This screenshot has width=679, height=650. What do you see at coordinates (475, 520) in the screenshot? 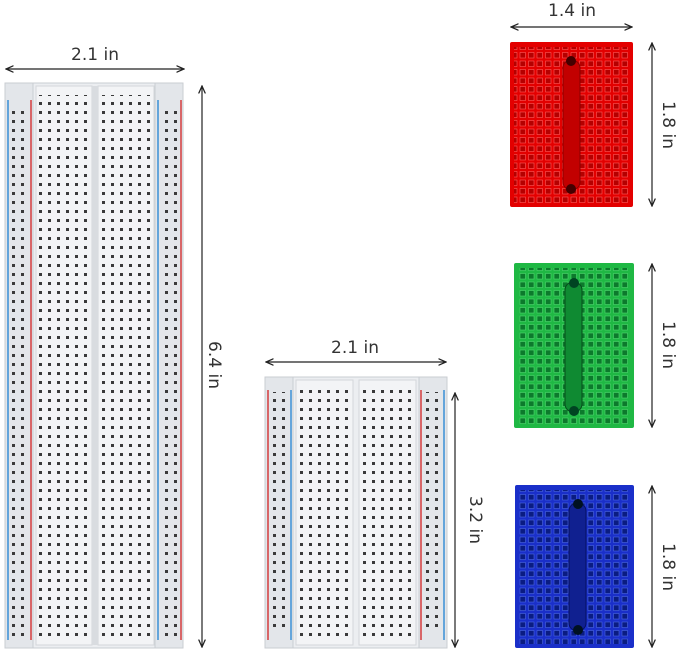
I see `height-label: 3.2 in` at bounding box center [475, 520].